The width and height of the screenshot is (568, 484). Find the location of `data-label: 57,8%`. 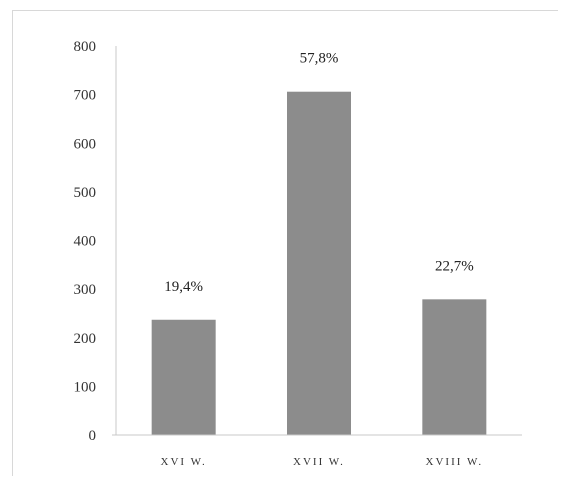

data-label: 57,8% is located at coordinates (319, 59).